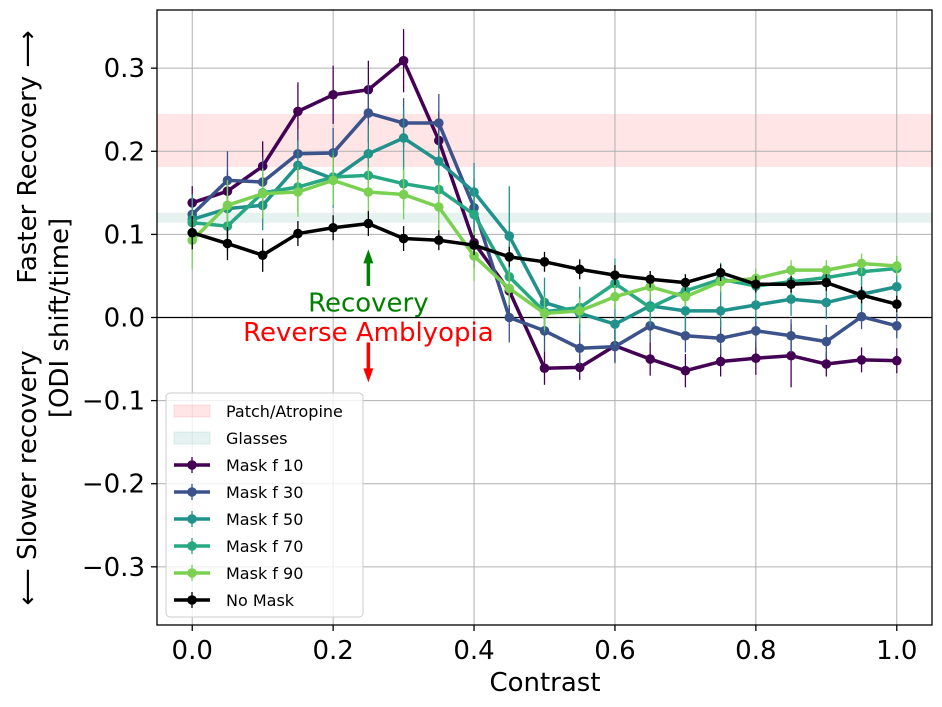 The image size is (942, 707). What do you see at coordinates (368, 304) in the screenshot?
I see `annotation-label-recovery: Recovery` at bounding box center [368, 304].